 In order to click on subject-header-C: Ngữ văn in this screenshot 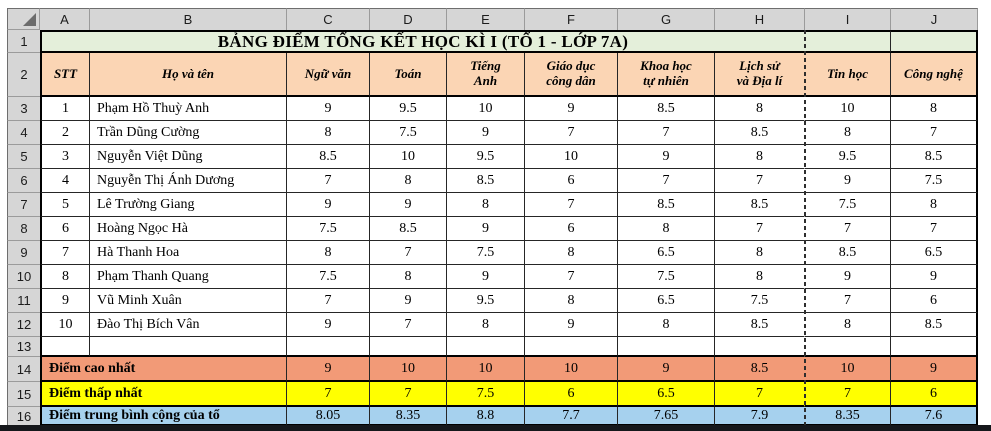, I will do `click(328, 75)`.